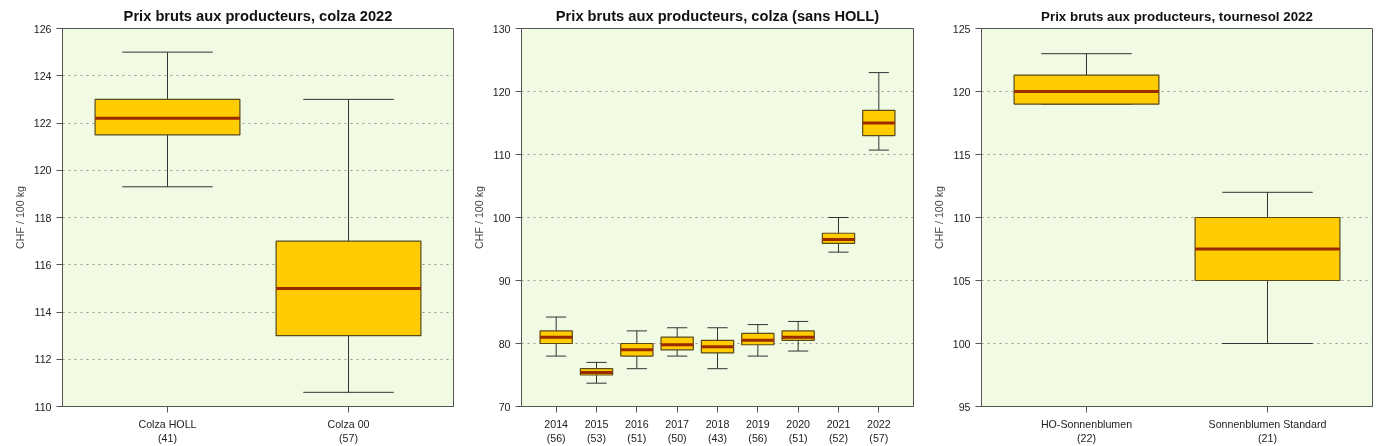 This screenshot has width=1378, height=446. Describe the element at coordinates (42, 28) in the screenshot. I see `y-tick-label: 126` at that location.